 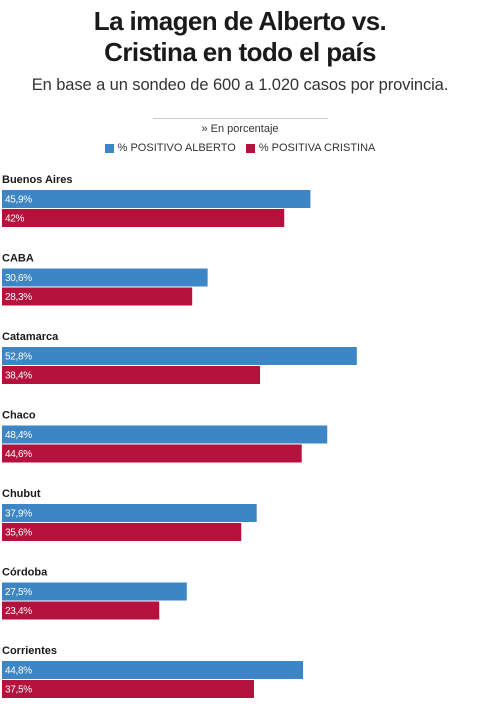 What do you see at coordinates (21, 494) in the screenshot?
I see `category-label: Chubut` at bounding box center [21, 494].